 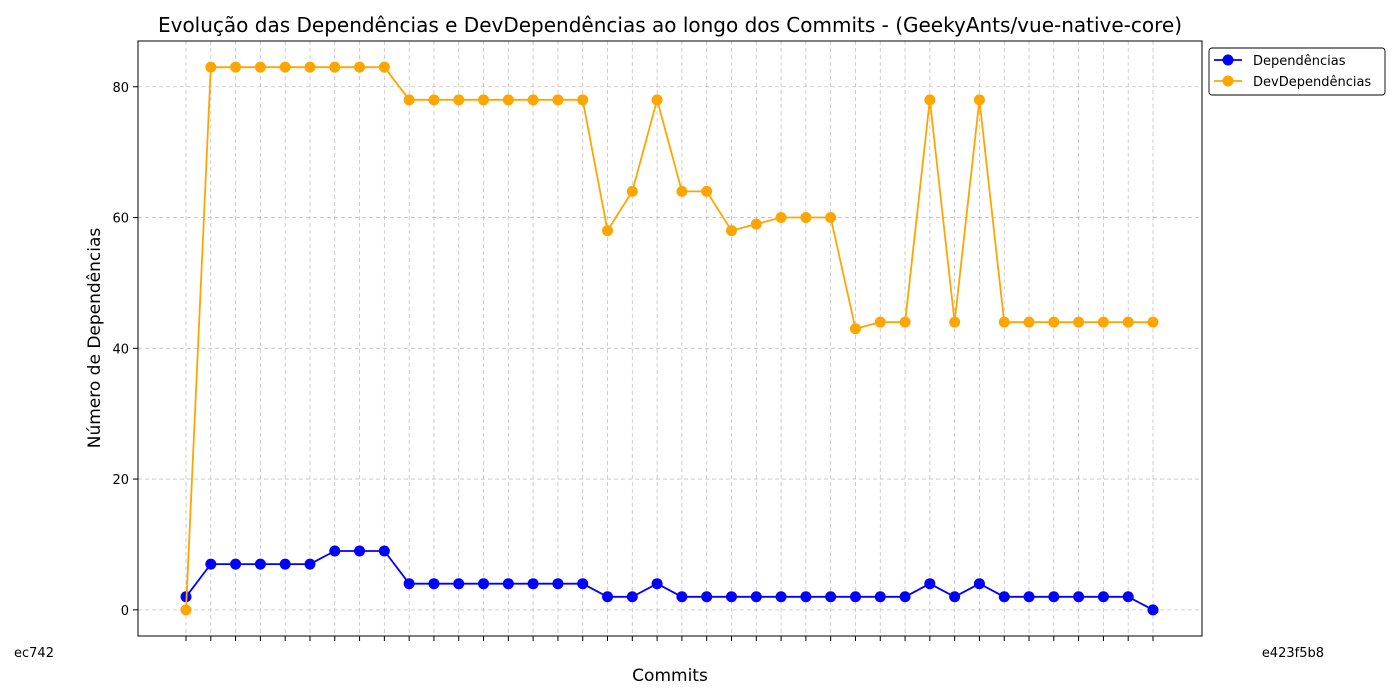 What do you see at coordinates (125, 611) in the screenshot?
I see `y-tick-label: 0` at bounding box center [125, 611].